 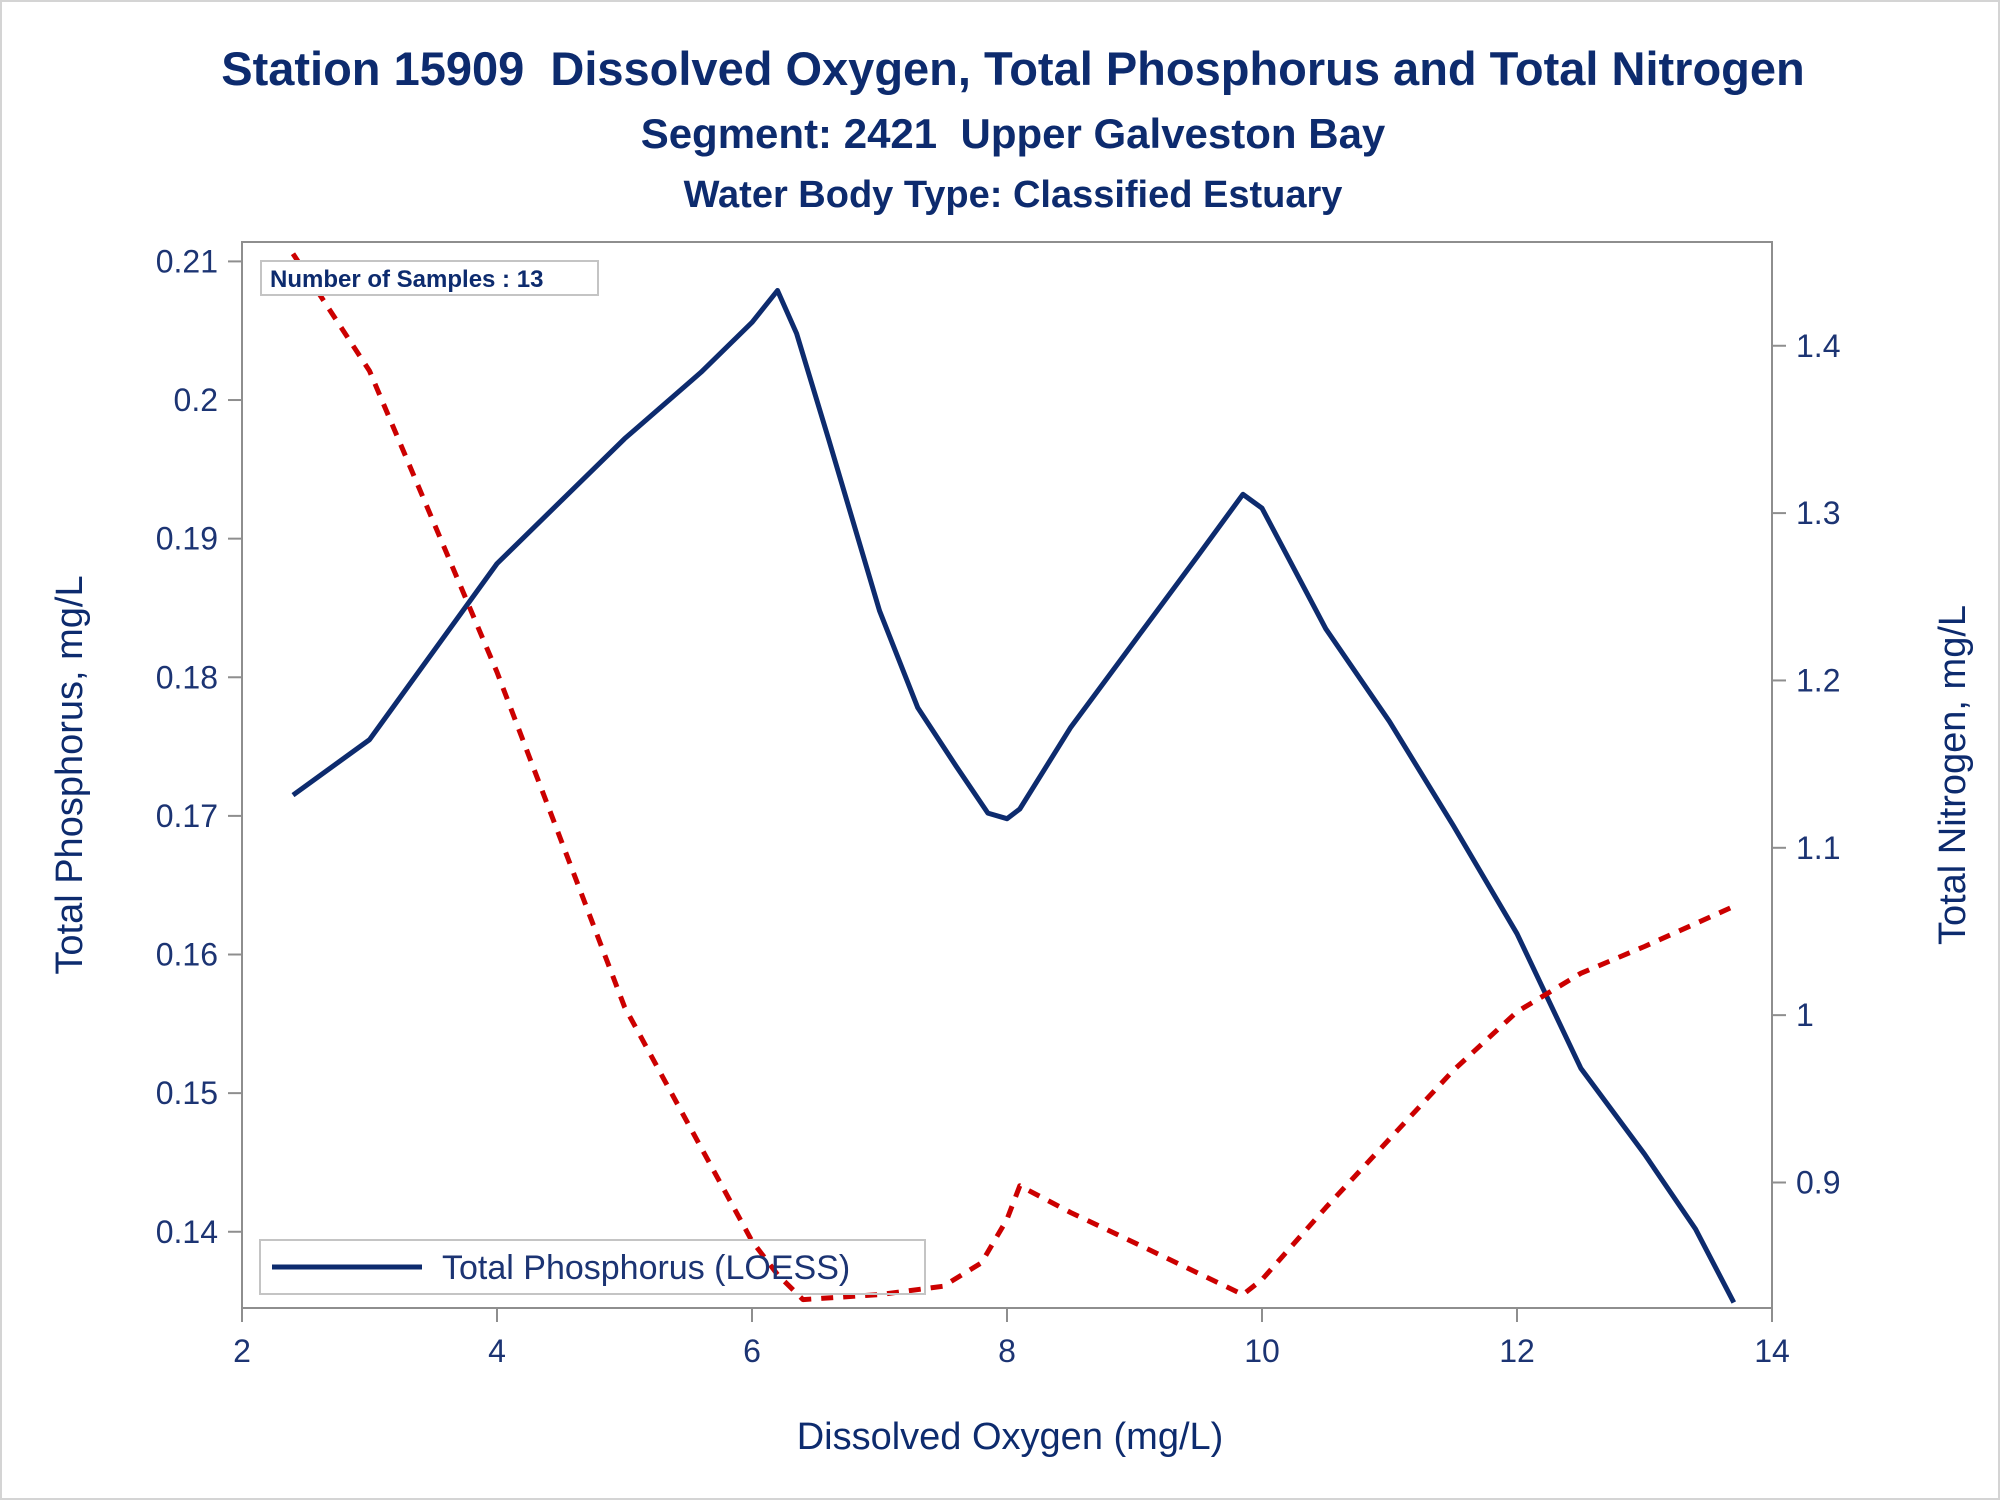 I want to click on legend-label-total-phosphorus: Total Phosphorus (LOESS), so click(x=646, y=1268).